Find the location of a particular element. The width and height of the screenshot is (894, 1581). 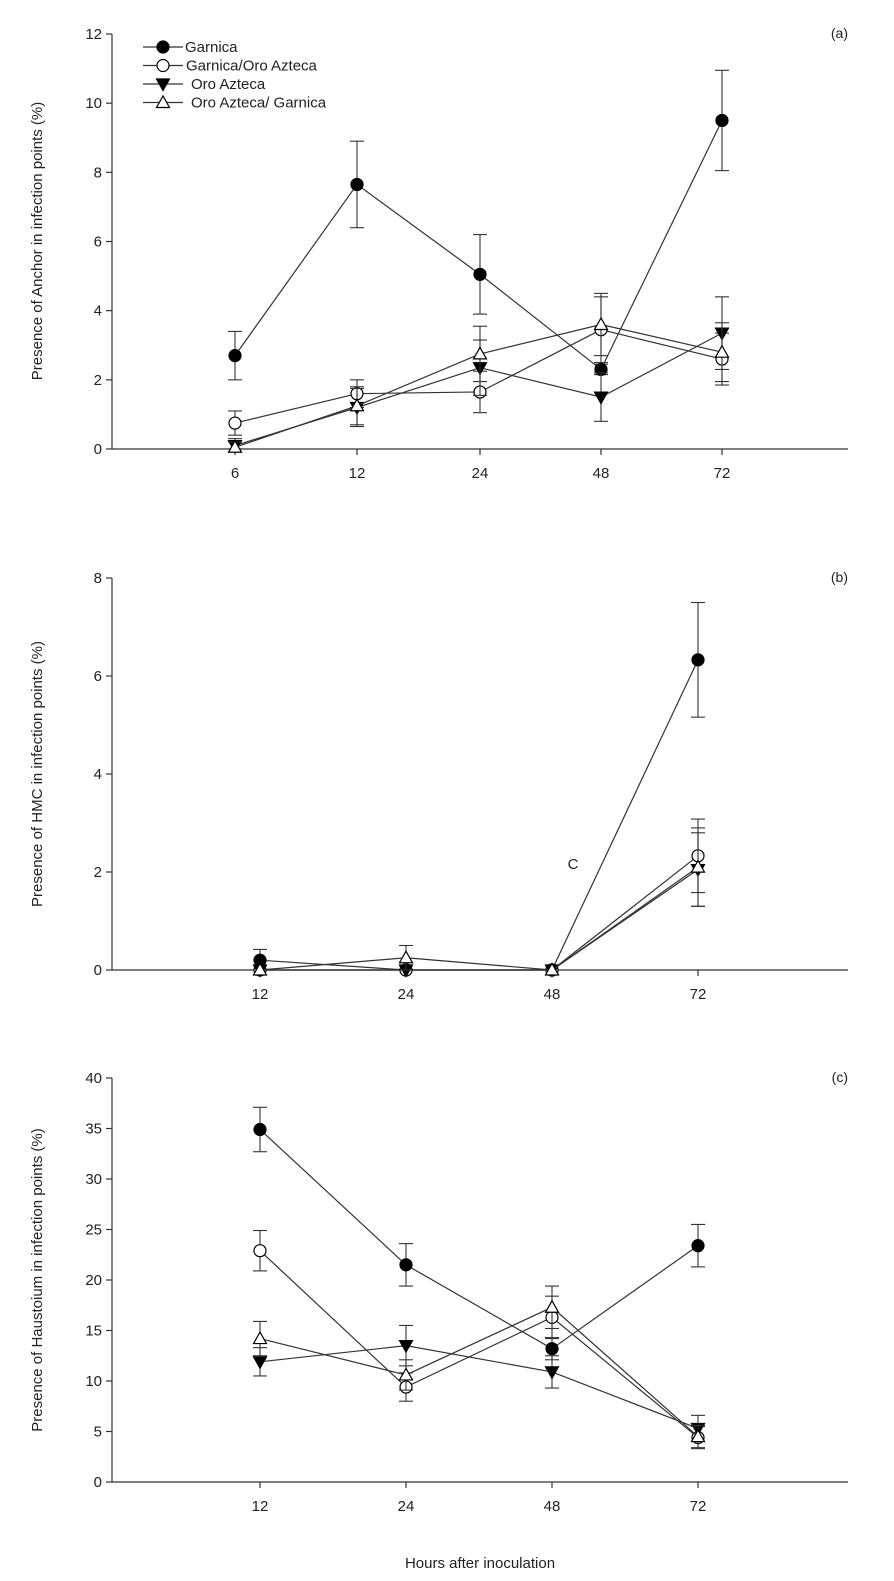

panel-label: (b) is located at coordinates (839, 577).